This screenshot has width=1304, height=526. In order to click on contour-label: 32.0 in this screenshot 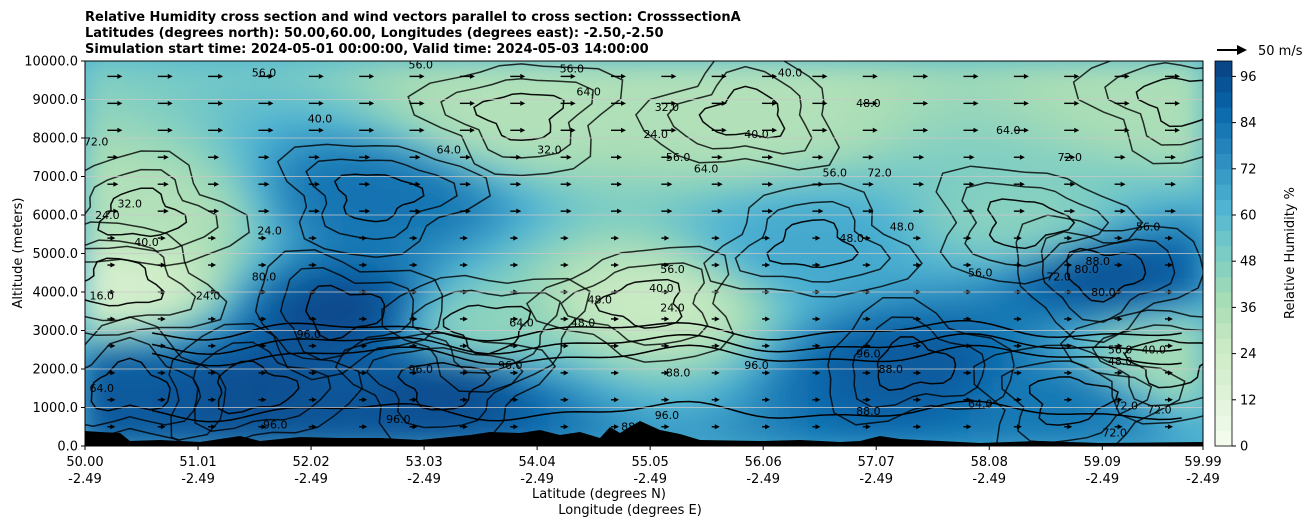, I will do `click(549, 149)`.